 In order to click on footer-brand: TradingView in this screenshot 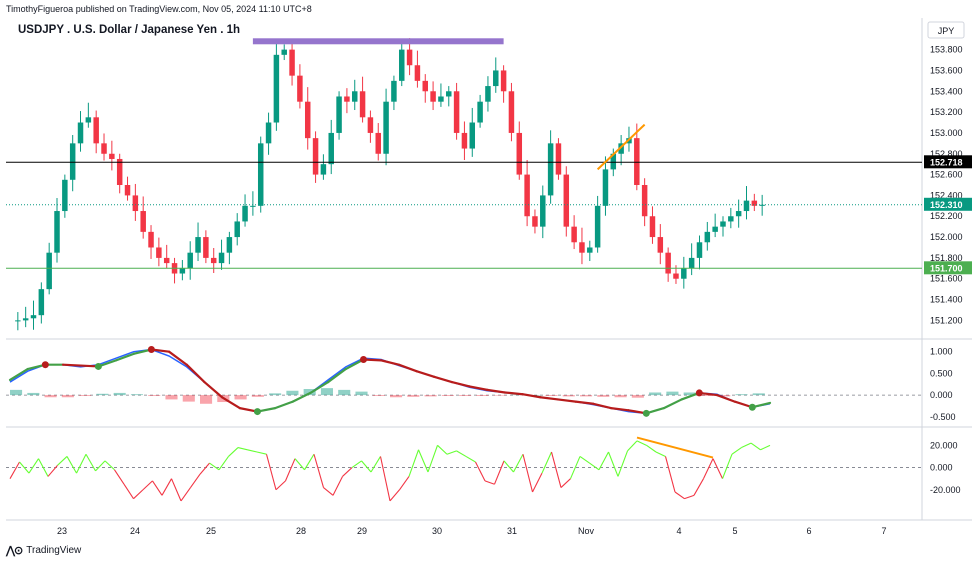, I will do `click(54, 550)`.